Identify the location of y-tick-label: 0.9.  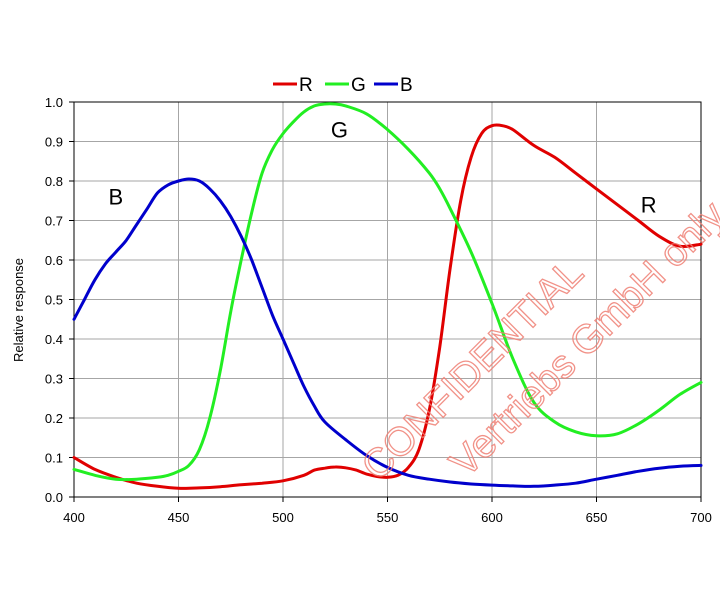
(54, 142).